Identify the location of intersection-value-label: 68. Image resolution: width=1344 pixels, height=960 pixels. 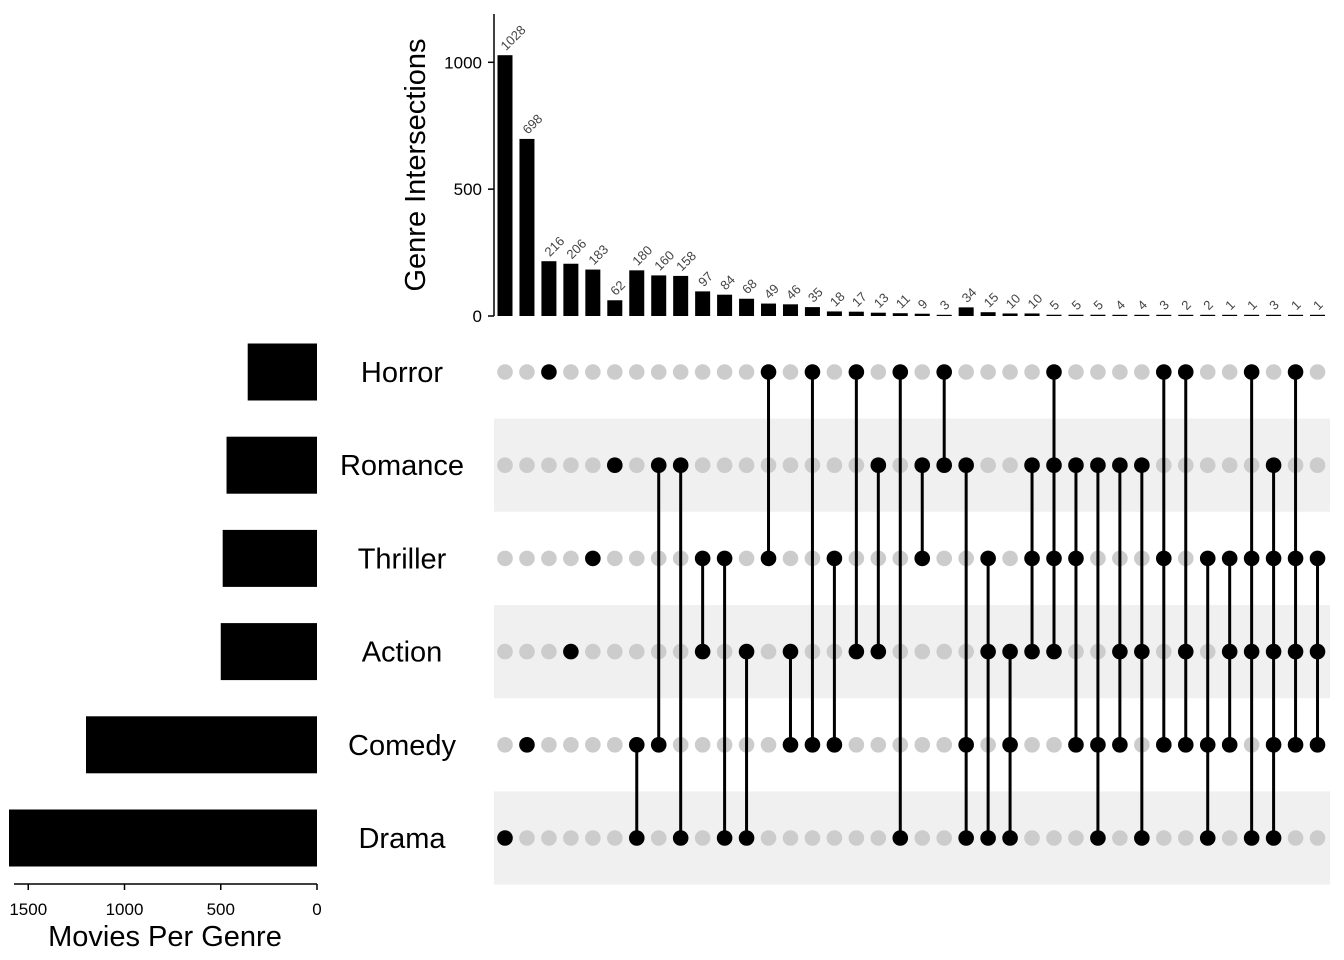
(749, 286).